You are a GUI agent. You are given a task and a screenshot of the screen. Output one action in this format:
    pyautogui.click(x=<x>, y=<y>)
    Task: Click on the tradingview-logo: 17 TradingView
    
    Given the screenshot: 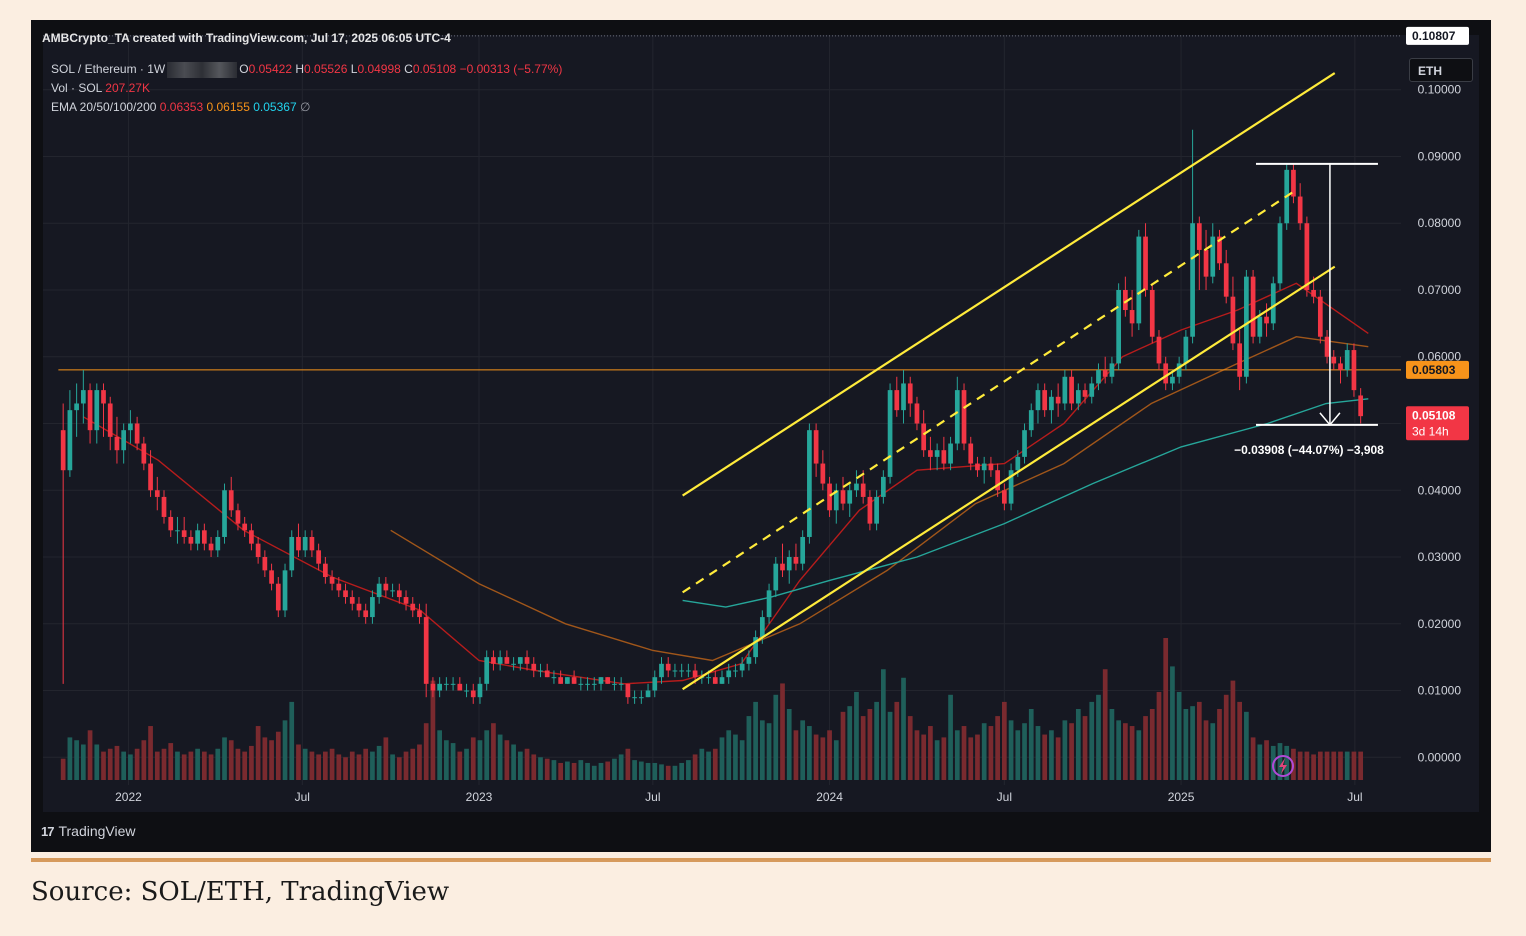 What is the action you would take?
    pyautogui.click(x=88, y=831)
    